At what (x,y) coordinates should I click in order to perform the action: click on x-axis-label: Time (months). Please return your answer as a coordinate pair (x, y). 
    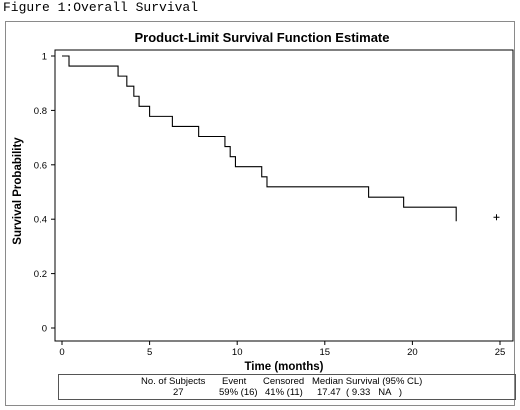
    Looking at the image, I should click on (283, 367).